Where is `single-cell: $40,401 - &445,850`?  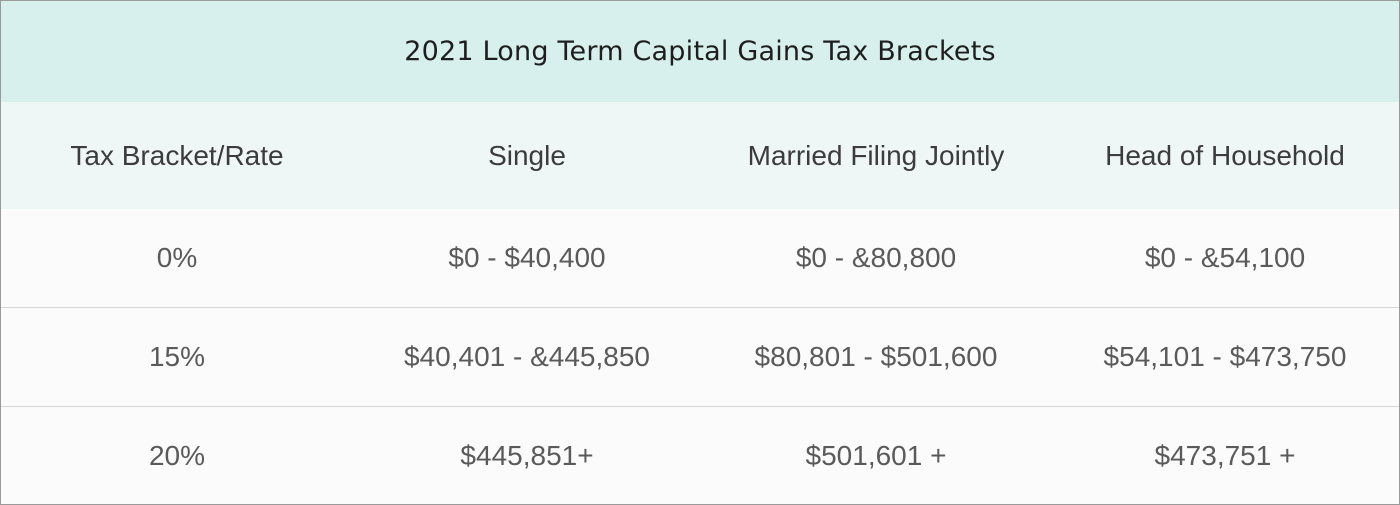 single-cell: $40,401 - &445,850 is located at coordinates (527, 356).